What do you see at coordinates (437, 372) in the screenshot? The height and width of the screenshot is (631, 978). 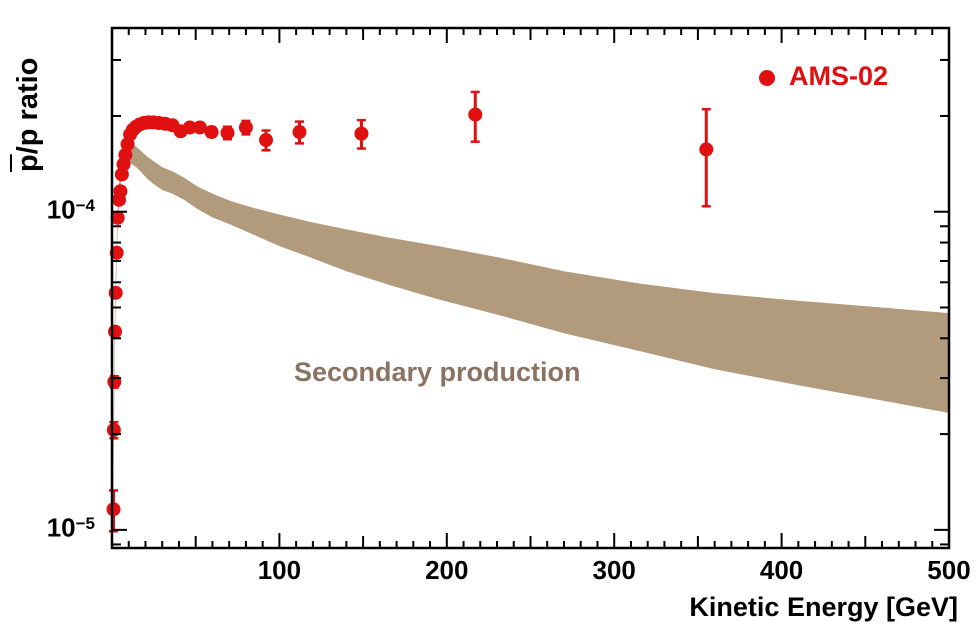 I see `band-label-secondary-production: Secondary production` at bounding box center [437, 372].